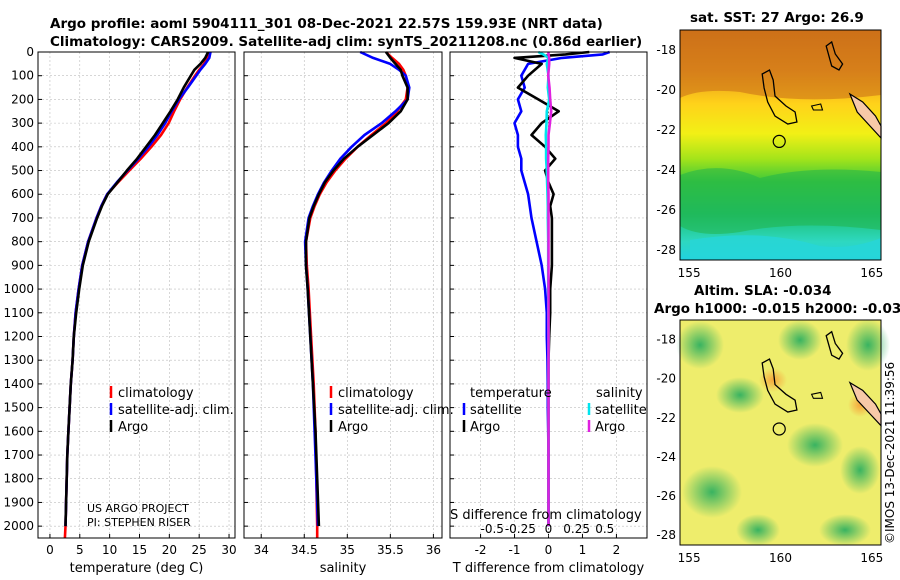 The image size is (900, 580). Describe the element at coordinates (548, 568) in the screenshot. I see `x-axis-label: T difference from climatology` at that location.